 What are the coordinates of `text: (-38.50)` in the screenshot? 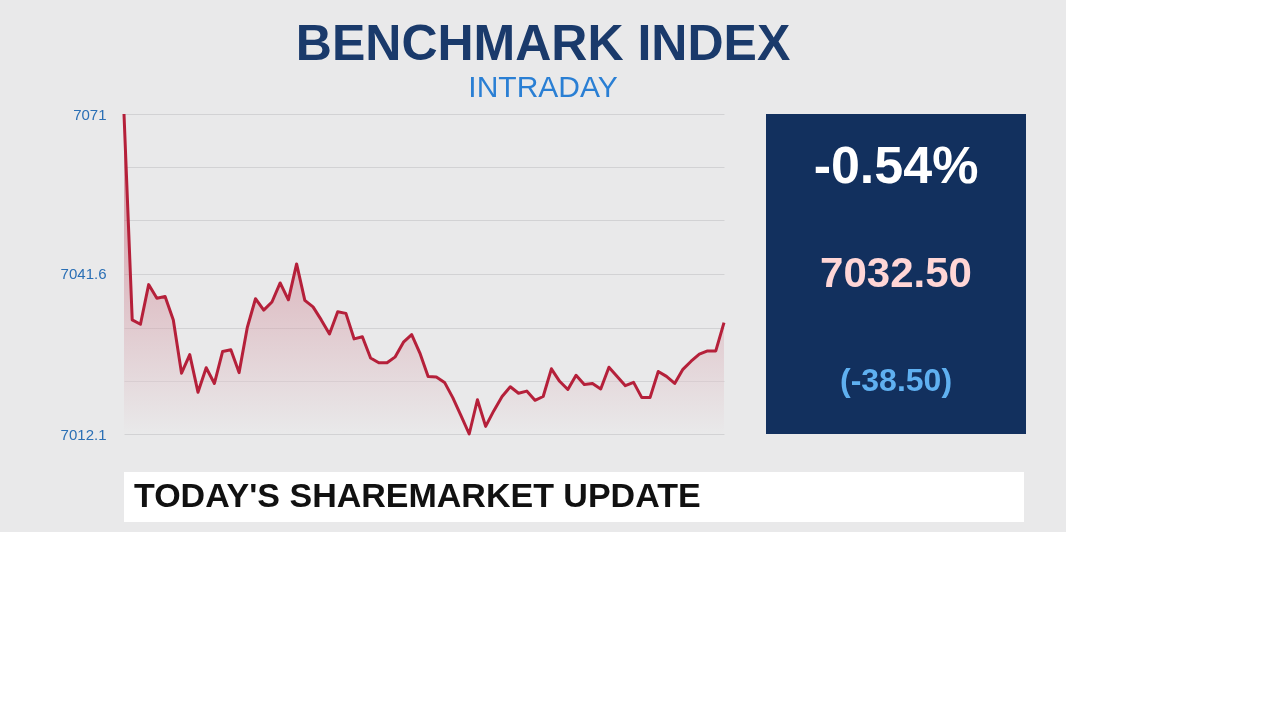 It's located at (896, 379).